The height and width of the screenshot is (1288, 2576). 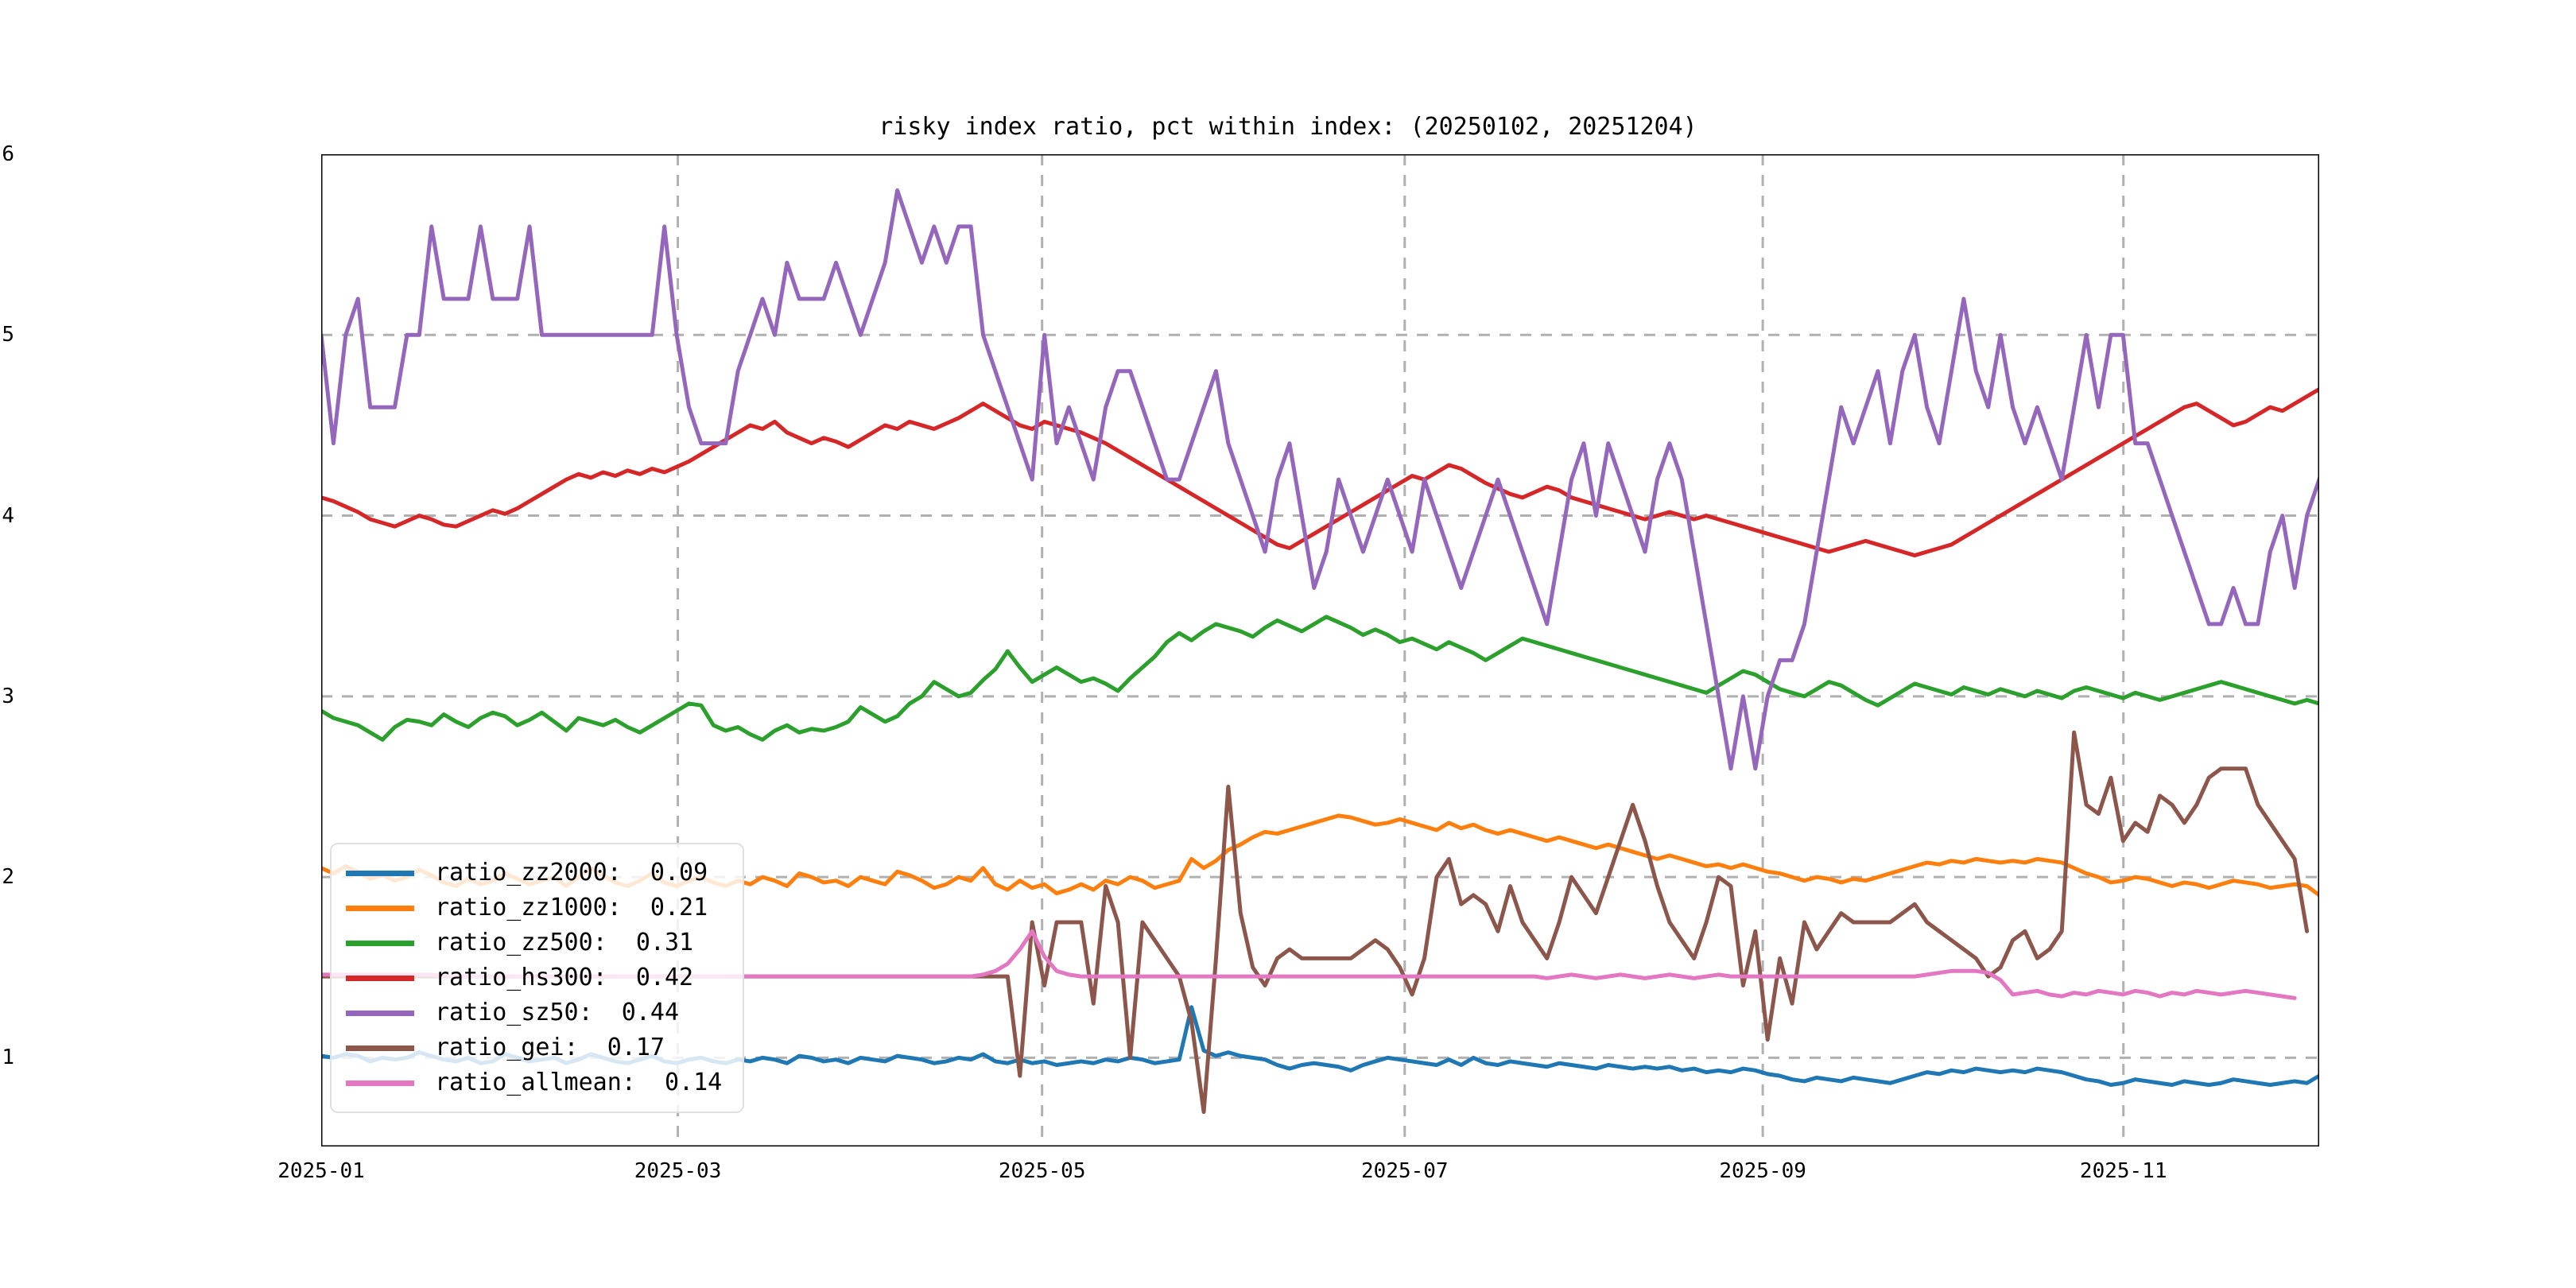 What do you see at coordinates (678, 1171) in the screenshot?
I see `x-axis-tick-label: 2025-03` at bounding box center [678, 1171].